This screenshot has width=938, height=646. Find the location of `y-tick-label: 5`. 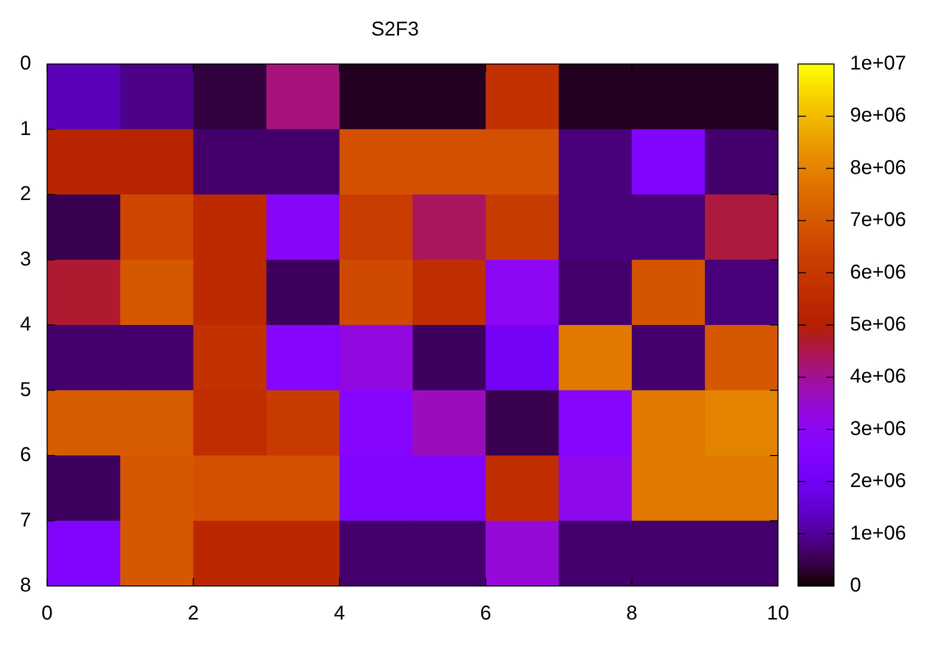

y-tick-label: 5 is located at coordinates (26, 389).